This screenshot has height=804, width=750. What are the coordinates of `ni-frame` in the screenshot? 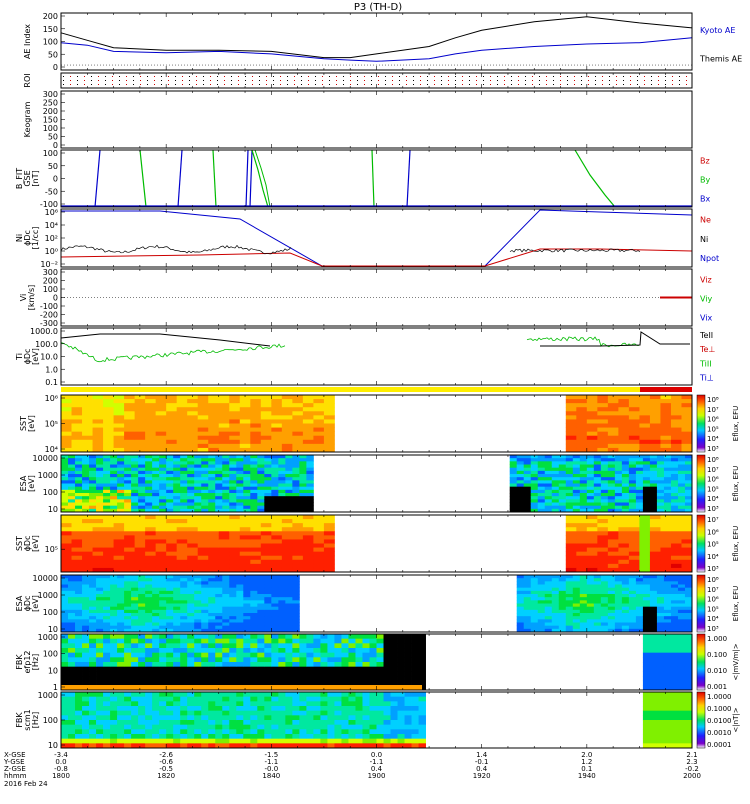 It's located at (376, 238).